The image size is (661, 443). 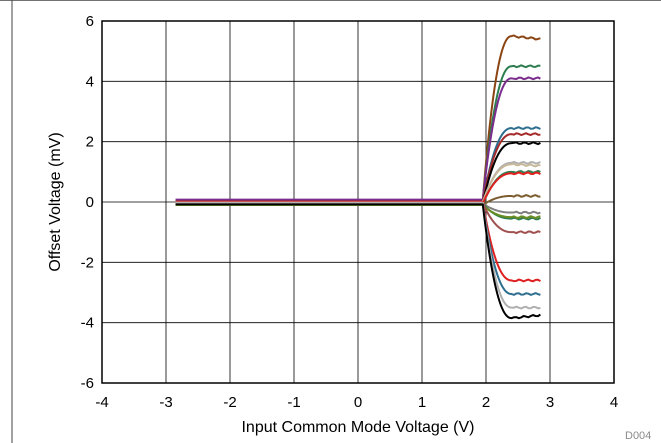 What do you see at coordinates (90, 142) in the screenshot?
I see `y-tick-label: 2` at bounding box center [90, 142].